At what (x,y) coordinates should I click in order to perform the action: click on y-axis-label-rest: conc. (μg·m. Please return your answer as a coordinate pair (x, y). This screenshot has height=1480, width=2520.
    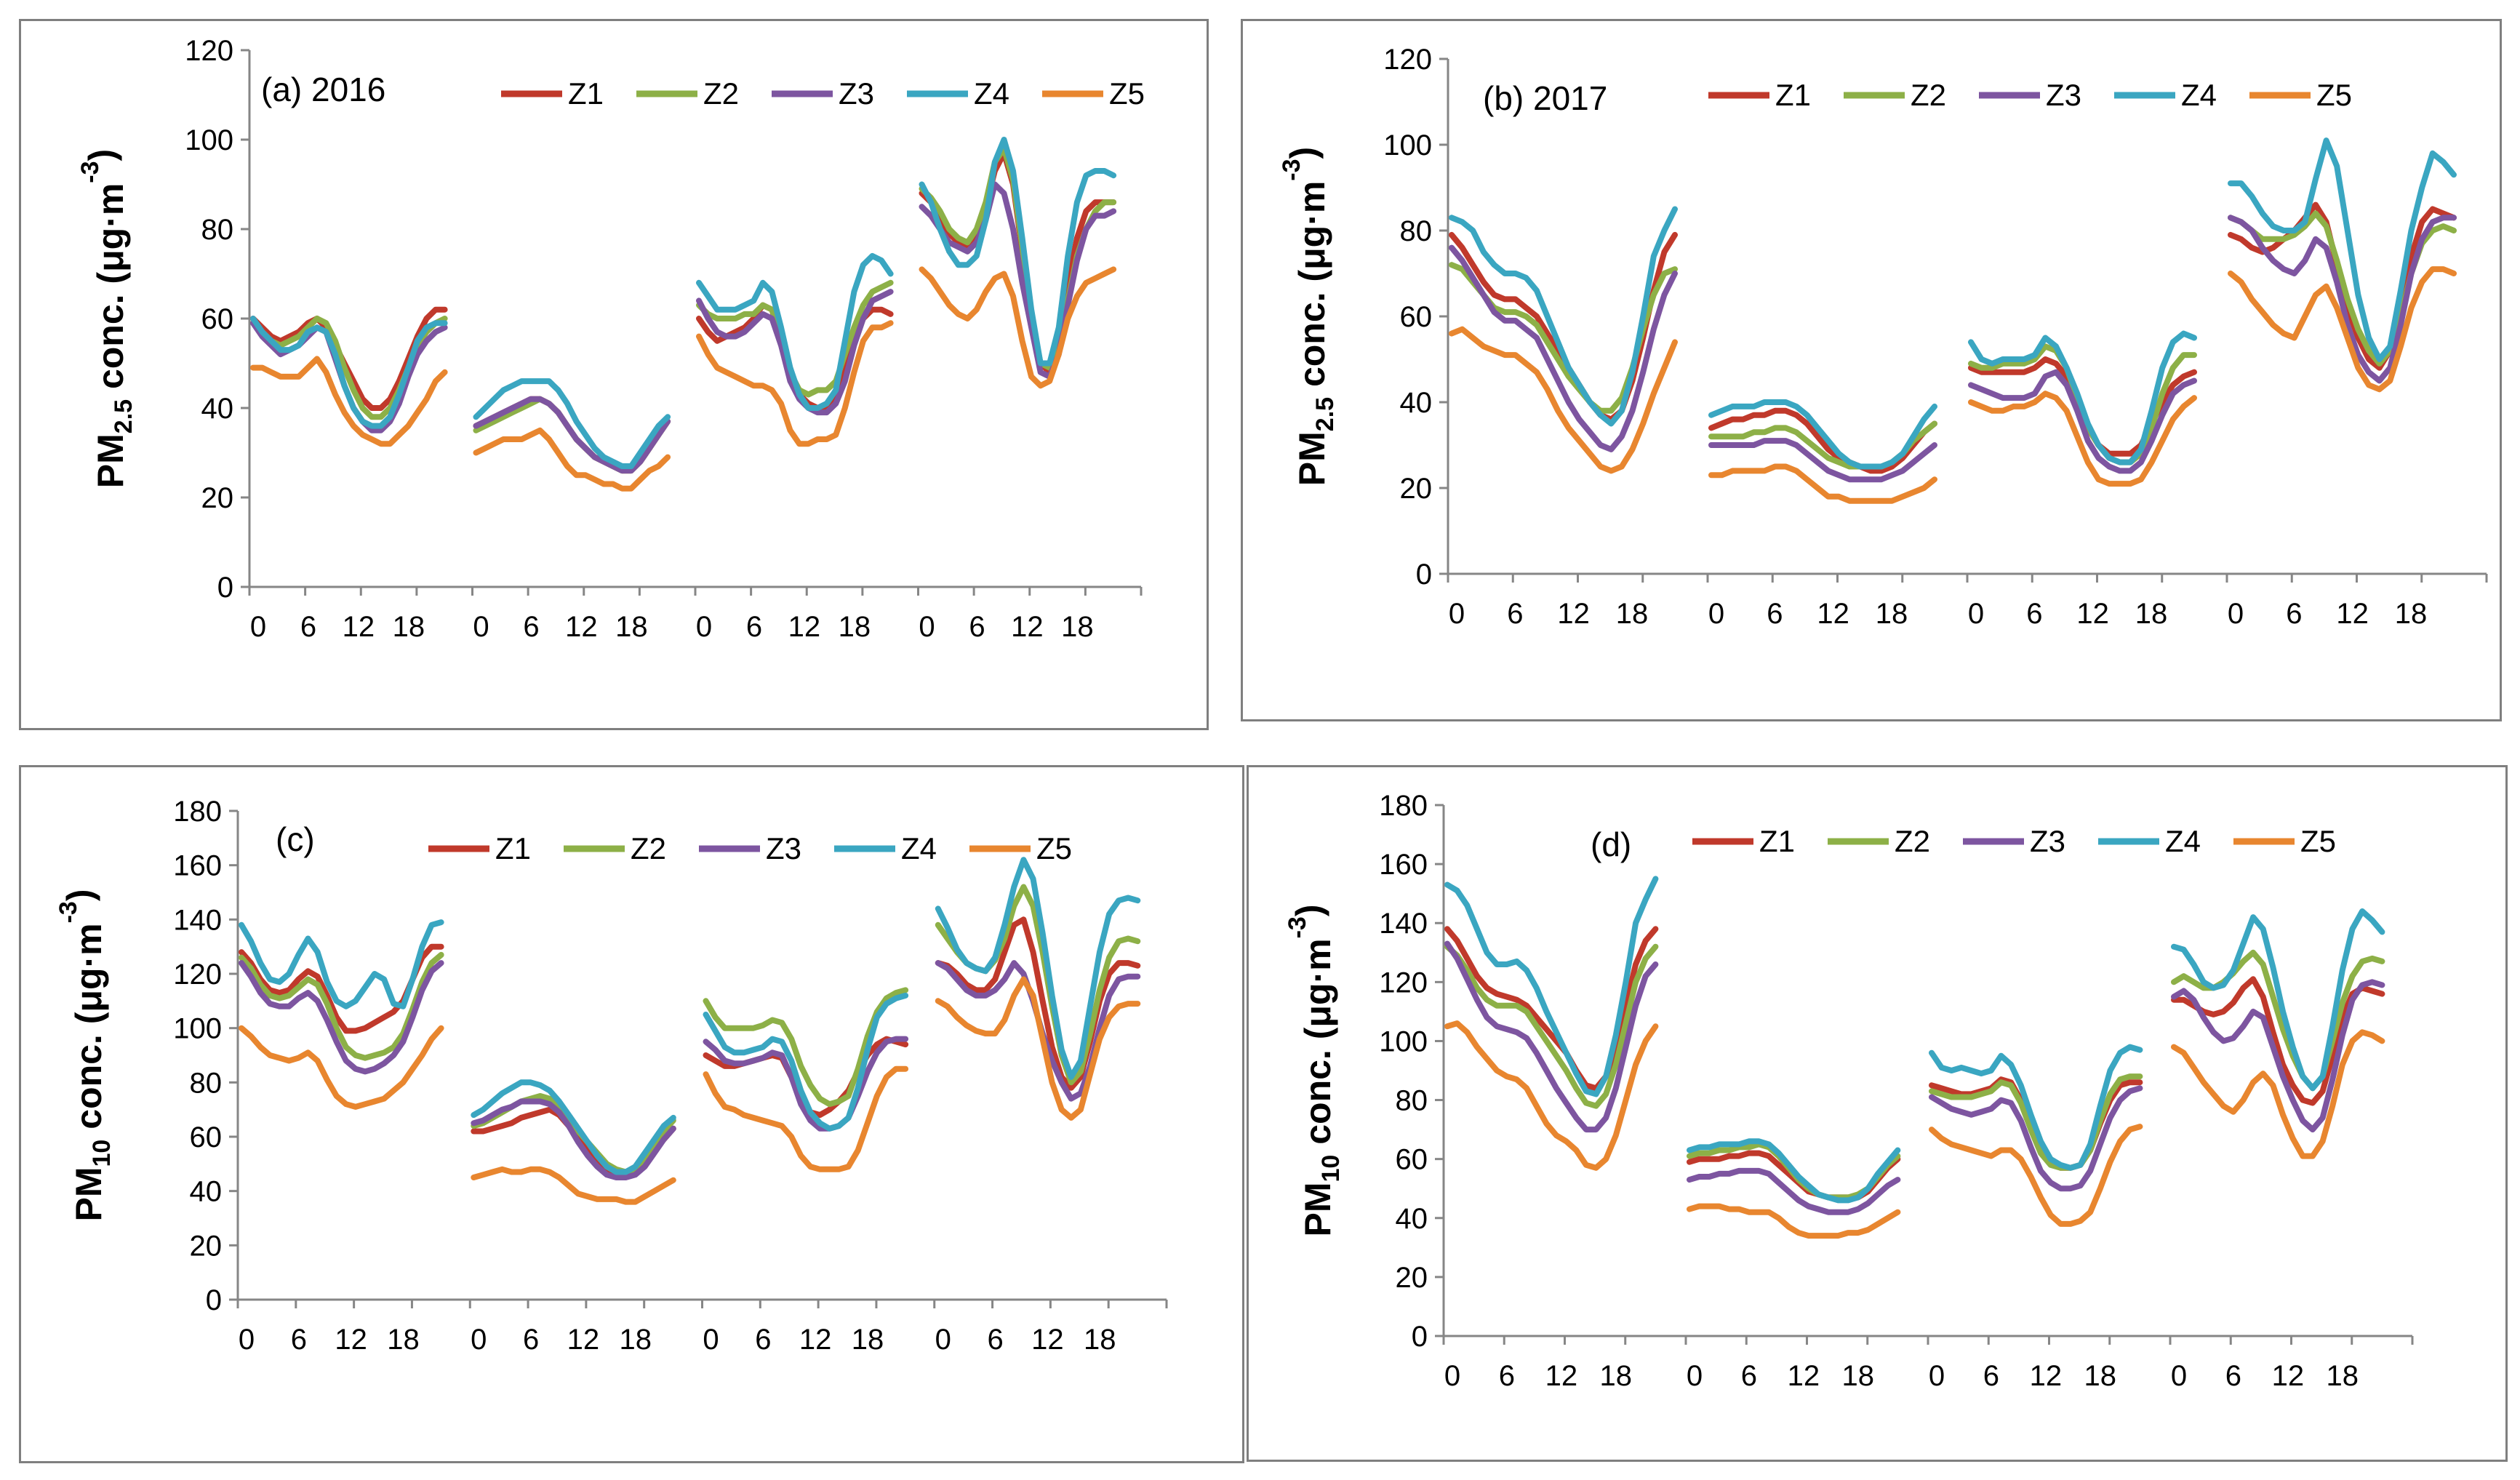
    Looking at the image, I should click on (88, 1031).